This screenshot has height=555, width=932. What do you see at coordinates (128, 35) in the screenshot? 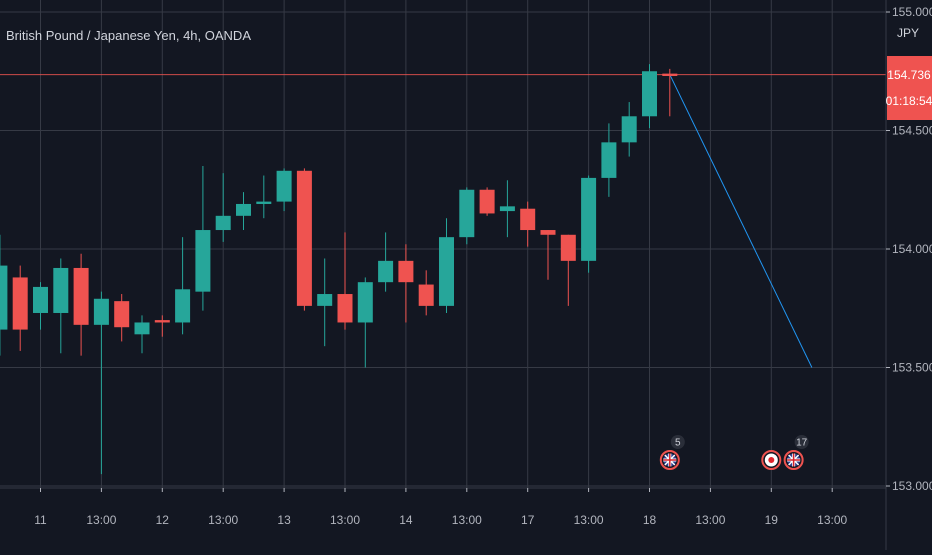
I see `symbol-title: British Pound / Japanese Yen, 4h, OANDA` at bounding box center [128, 35].